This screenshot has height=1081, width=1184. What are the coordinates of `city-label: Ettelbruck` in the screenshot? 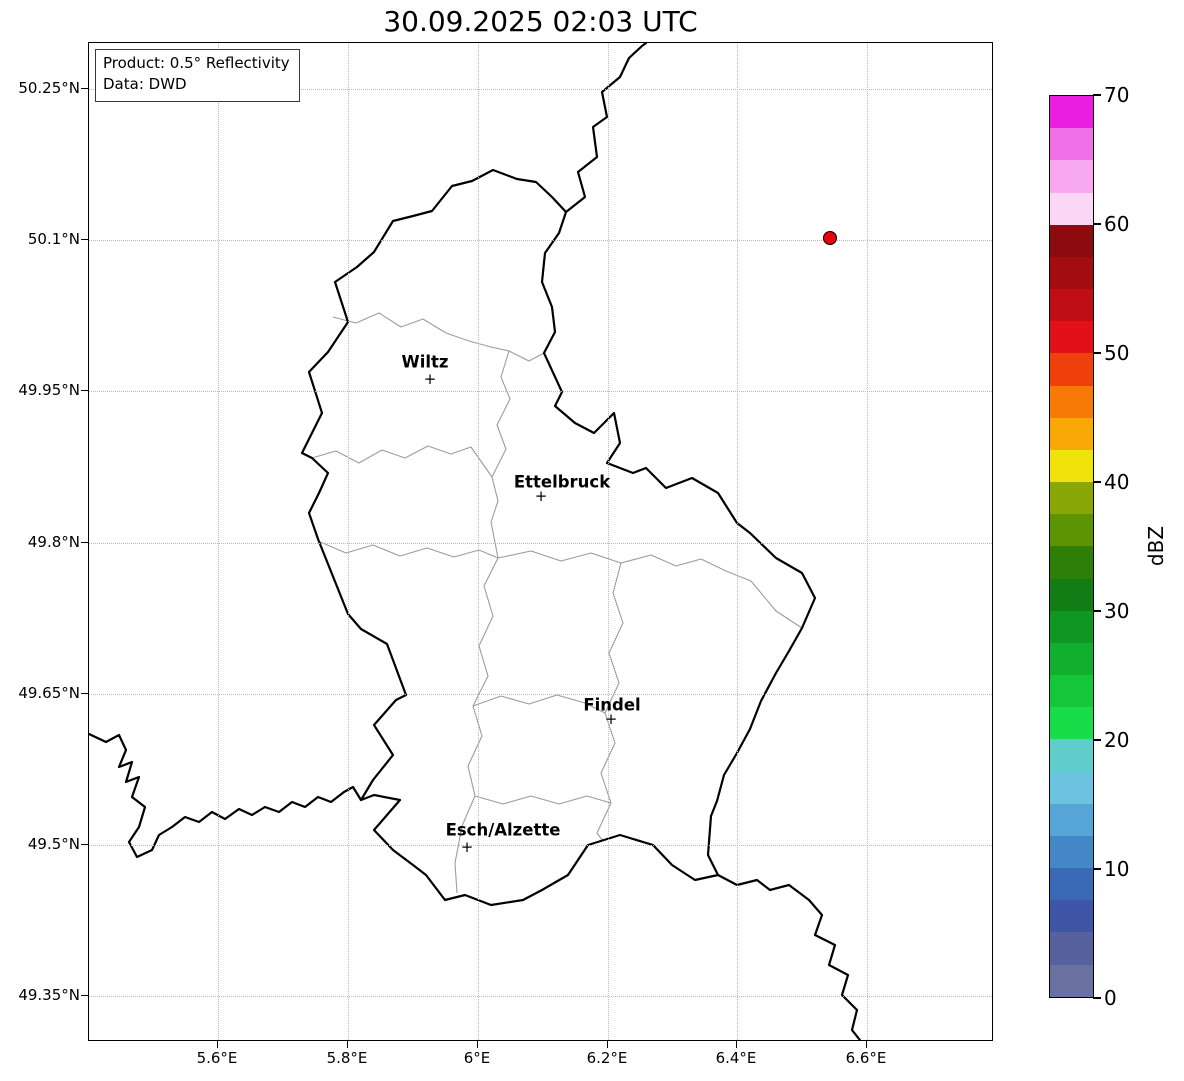 It's located at (562, 482).